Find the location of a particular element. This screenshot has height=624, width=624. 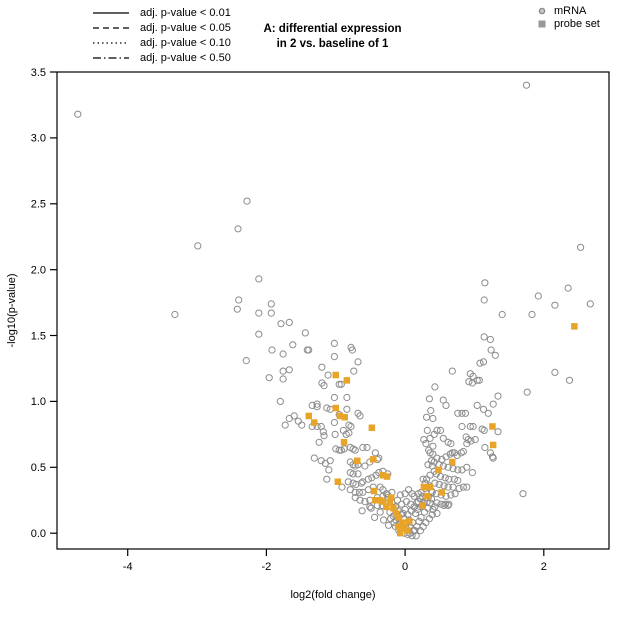

series-legend-item: mRNA is located at coordinates (568, 10).